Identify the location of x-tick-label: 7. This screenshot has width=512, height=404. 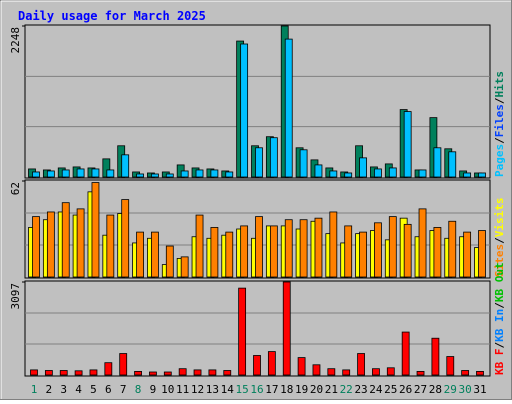
(123, 389).